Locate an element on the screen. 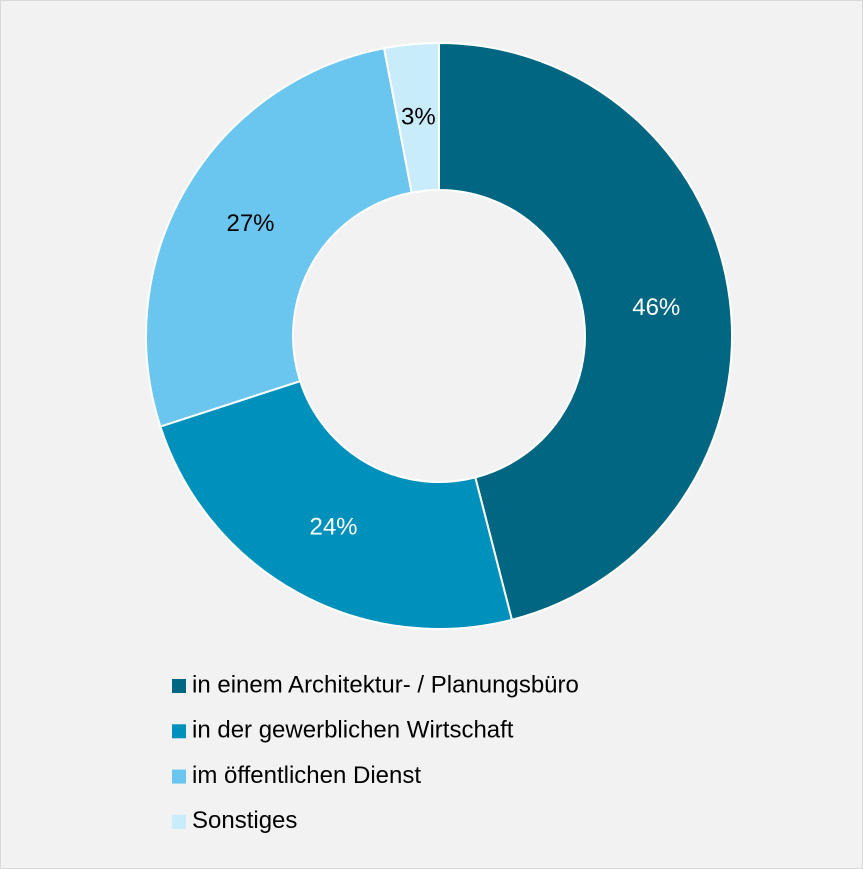 Image resolution: width=863 pixels, height=869 pixels. legend-label: Sonstiges is located at coordinates (244, 820).